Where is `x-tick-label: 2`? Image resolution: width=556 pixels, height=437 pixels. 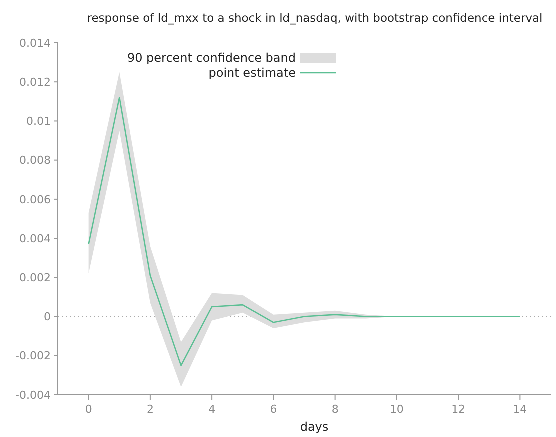
x-tick-label: 2 is located at coordinates (150, 409).